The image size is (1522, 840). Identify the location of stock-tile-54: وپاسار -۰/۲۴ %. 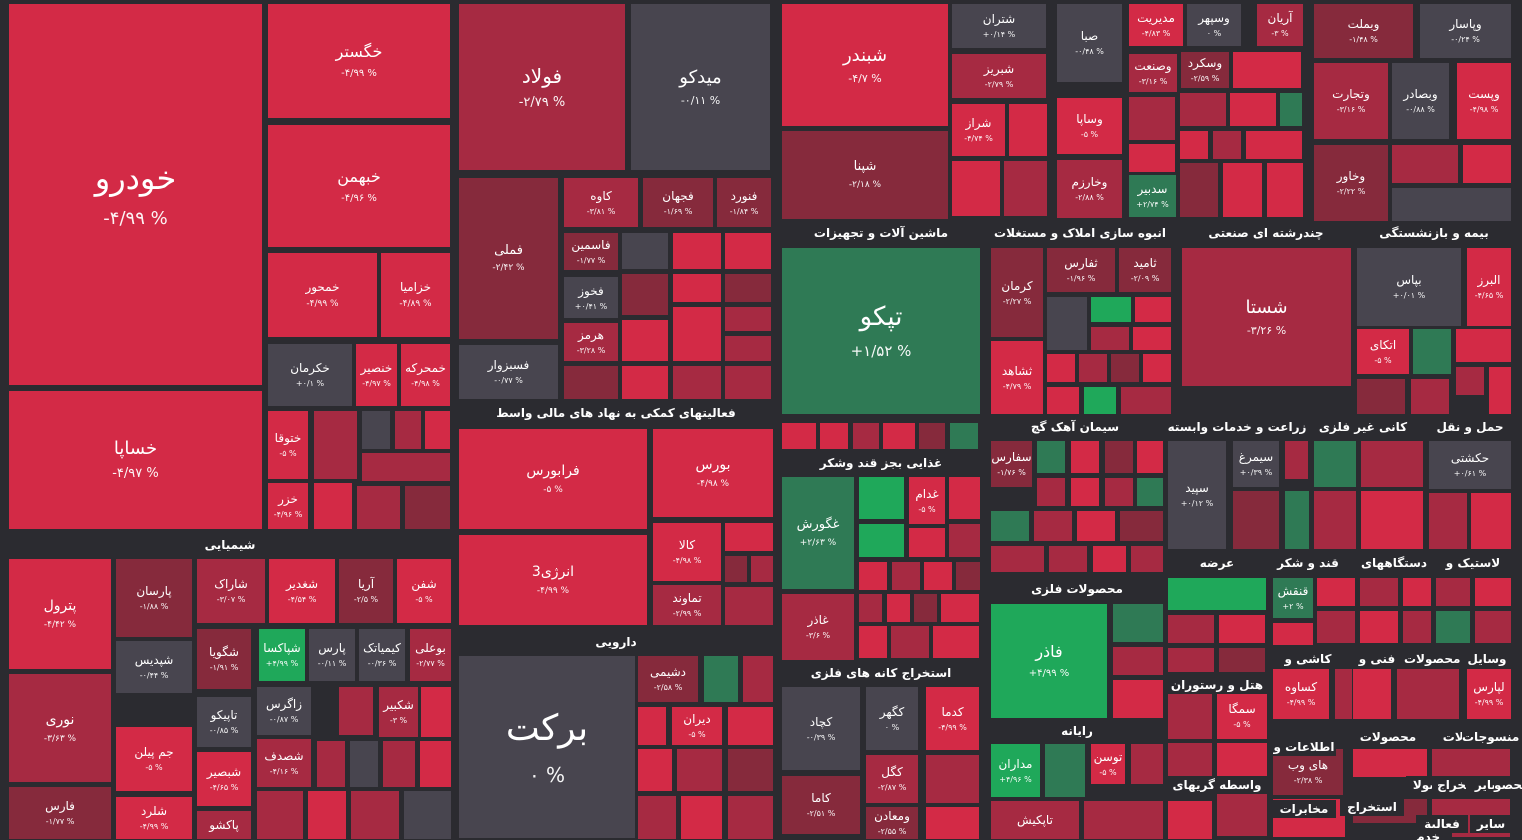
(1465, 31).